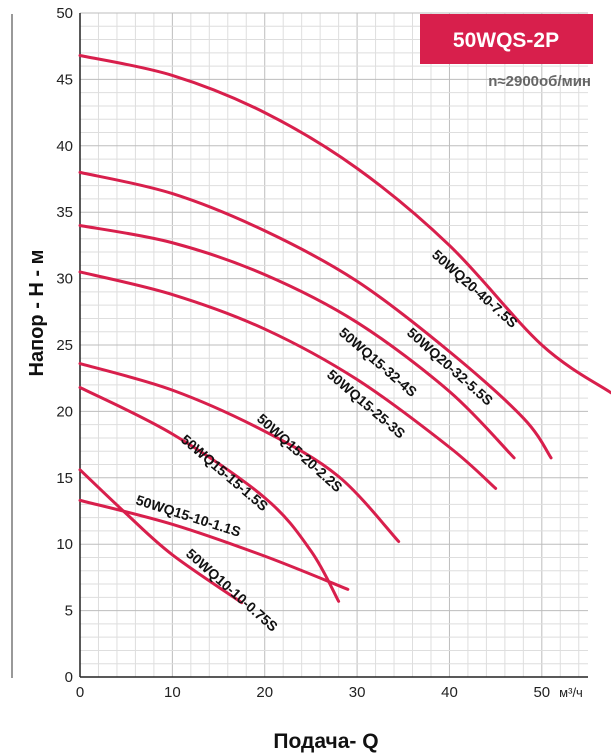  What do you see at coordinates (357, 692) in the screenshot?
I see `x-tick-label: 30` at bounding box center [357, 692].